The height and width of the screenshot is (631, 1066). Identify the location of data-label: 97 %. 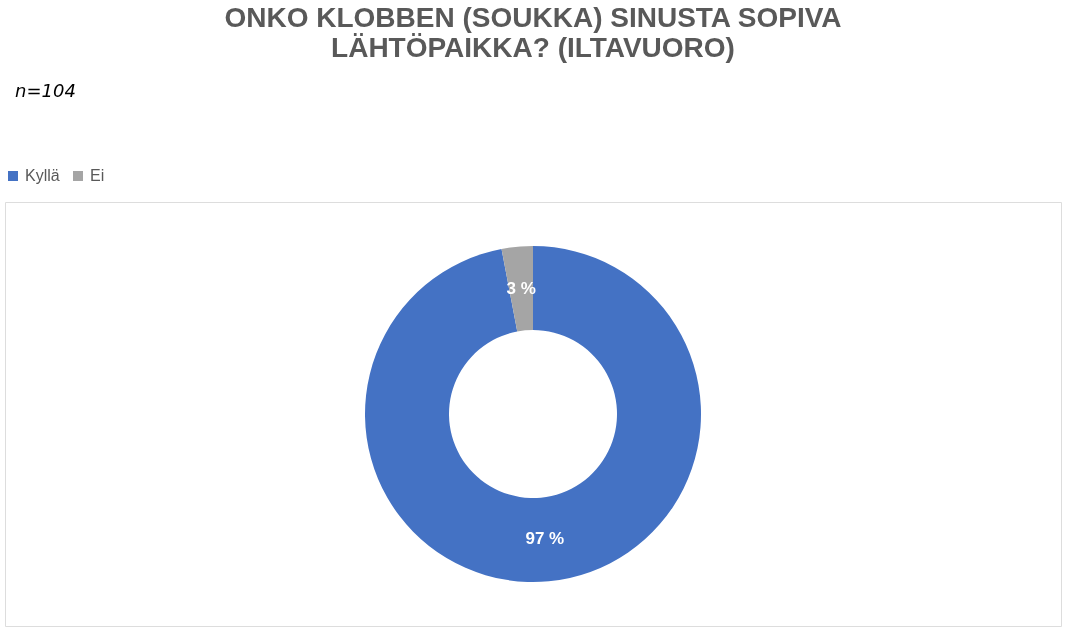
(545, 539).